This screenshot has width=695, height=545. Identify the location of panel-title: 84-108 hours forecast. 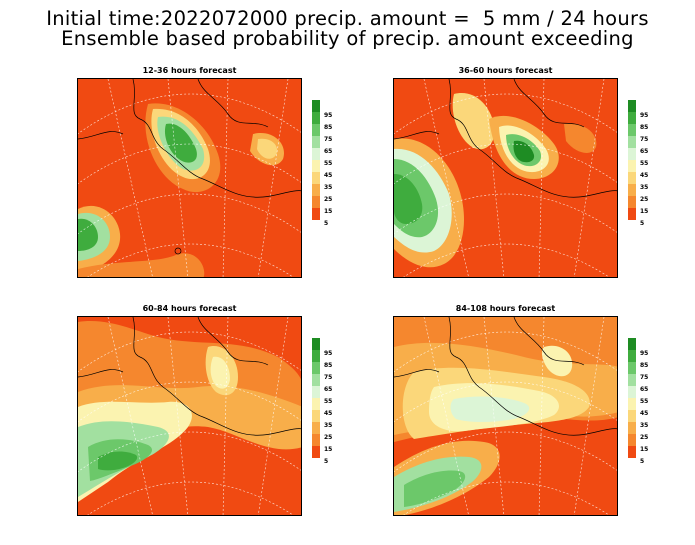
(505, 308).